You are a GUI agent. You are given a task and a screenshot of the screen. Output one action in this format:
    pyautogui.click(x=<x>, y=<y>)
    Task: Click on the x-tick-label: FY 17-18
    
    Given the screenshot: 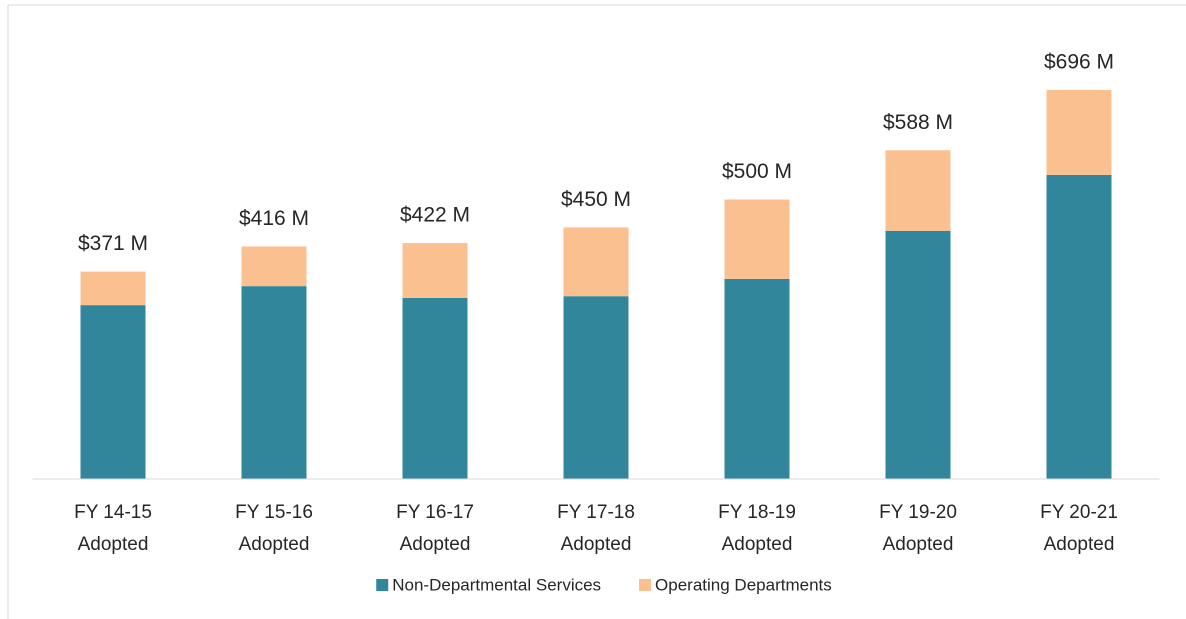 What is the action you would take?
    pyautogui.click(x=596, y=512)
    